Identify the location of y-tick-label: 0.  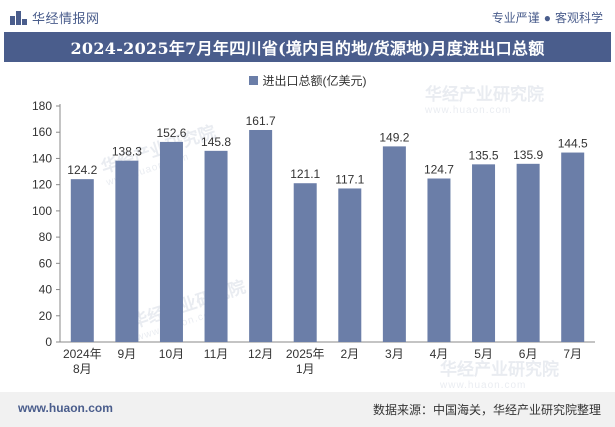
(48, 342).